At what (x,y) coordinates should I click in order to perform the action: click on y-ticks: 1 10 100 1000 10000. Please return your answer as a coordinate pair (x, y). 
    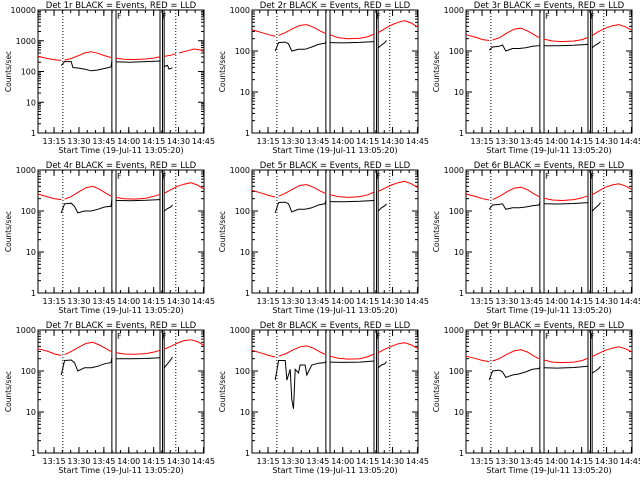
    Looking at the image, I should click on (107, 72).